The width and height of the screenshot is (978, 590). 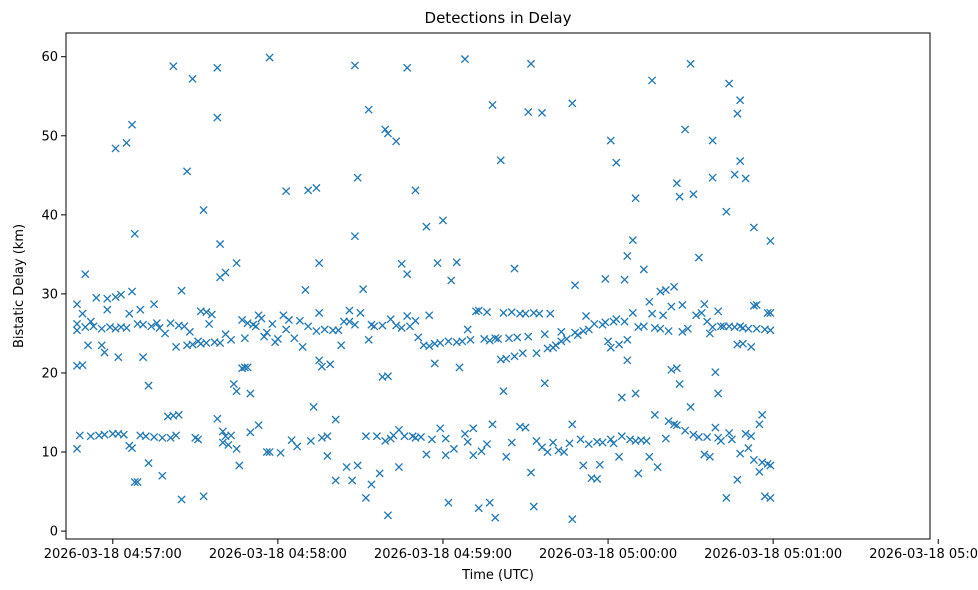 I want to click on x-tick-label: 2026-03-18 04:58:00, so click(x=278, y=554).